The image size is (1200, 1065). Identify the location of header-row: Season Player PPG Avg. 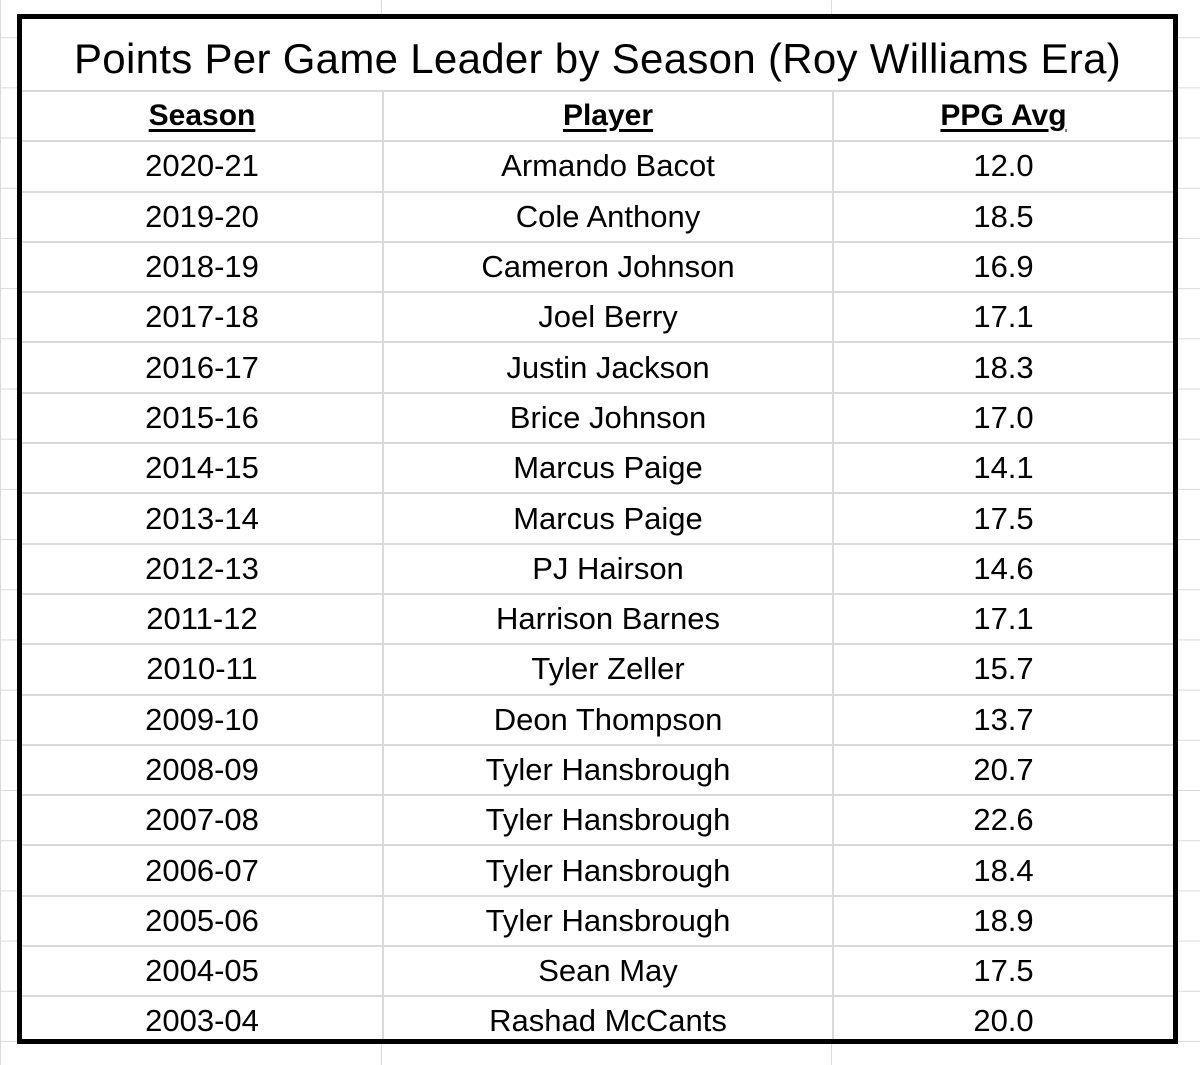
(597, 117).